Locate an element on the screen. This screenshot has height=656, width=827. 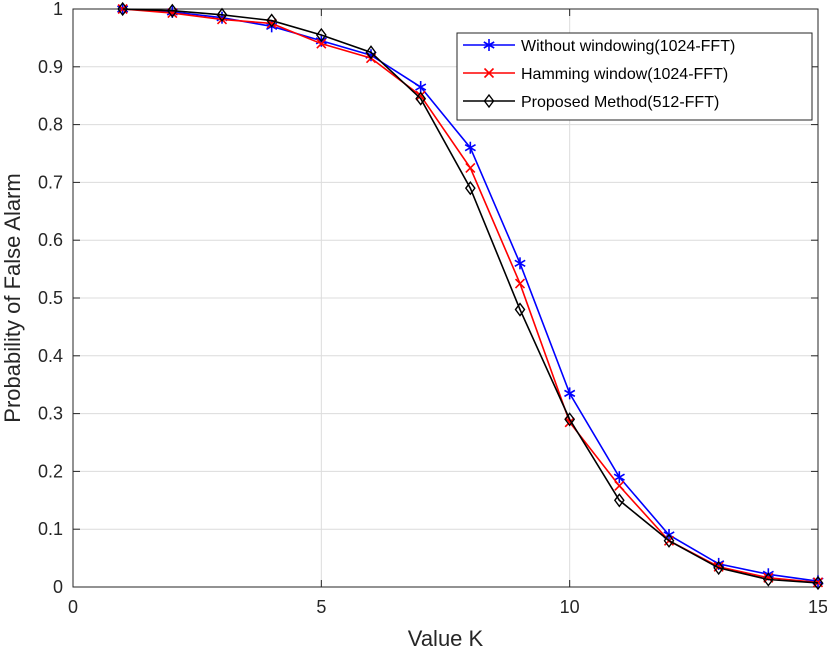
x-axis-label: Value K is located at coordinates (446, 638).